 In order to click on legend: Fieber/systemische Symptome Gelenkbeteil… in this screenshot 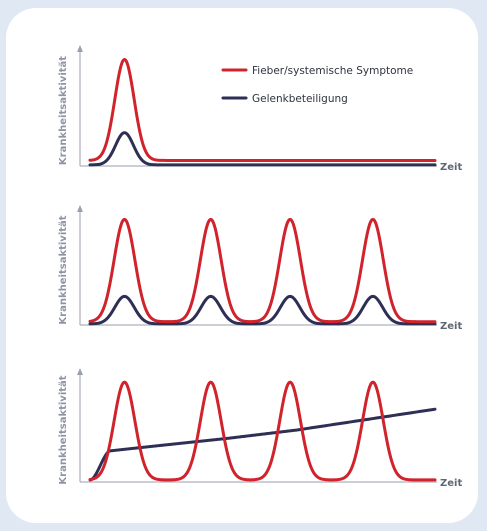, I will do `click(317, 85)`.